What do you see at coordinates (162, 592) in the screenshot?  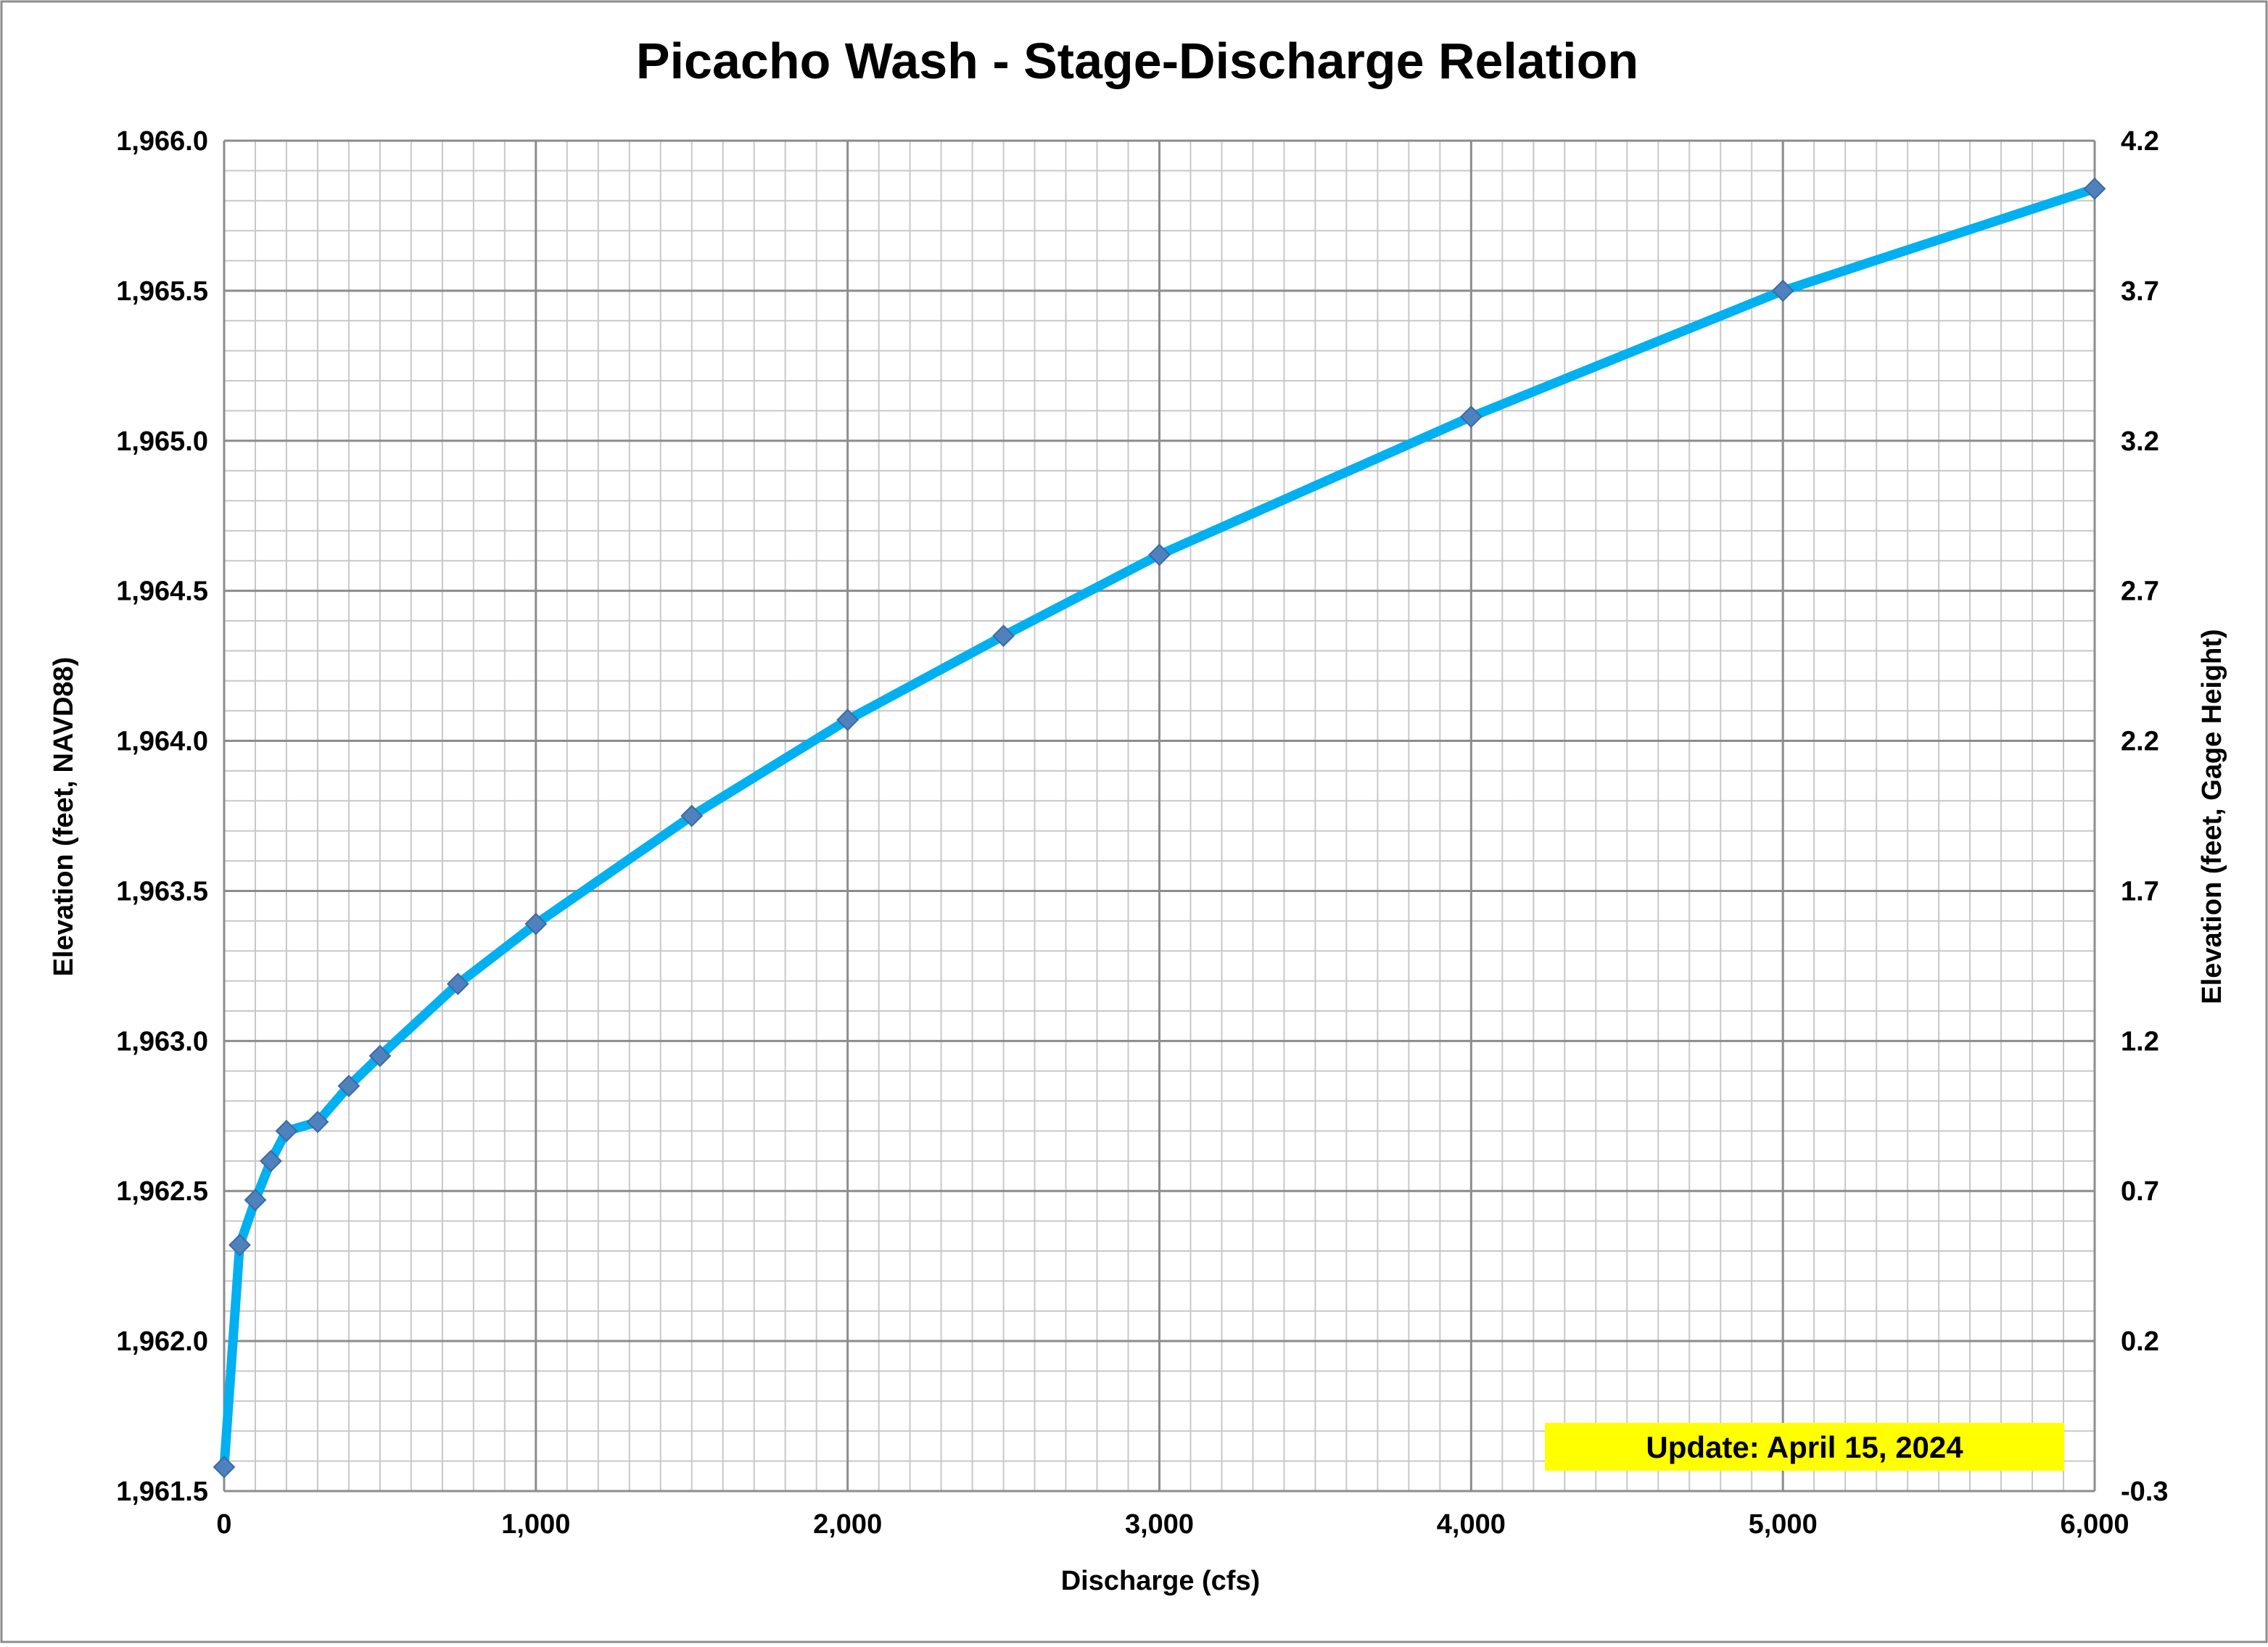 I see `y-tick-label: 1,964.5` at bounding box center [162, 592].